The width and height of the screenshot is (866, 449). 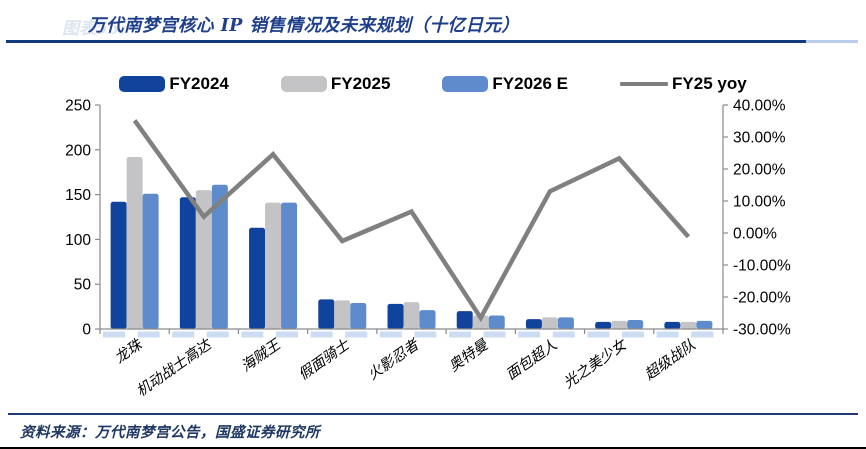 What do you see at coordinates (533, 324) in the screenshot?
I see `bar-FY2024-面包超人` at bounding box center [533, 324].